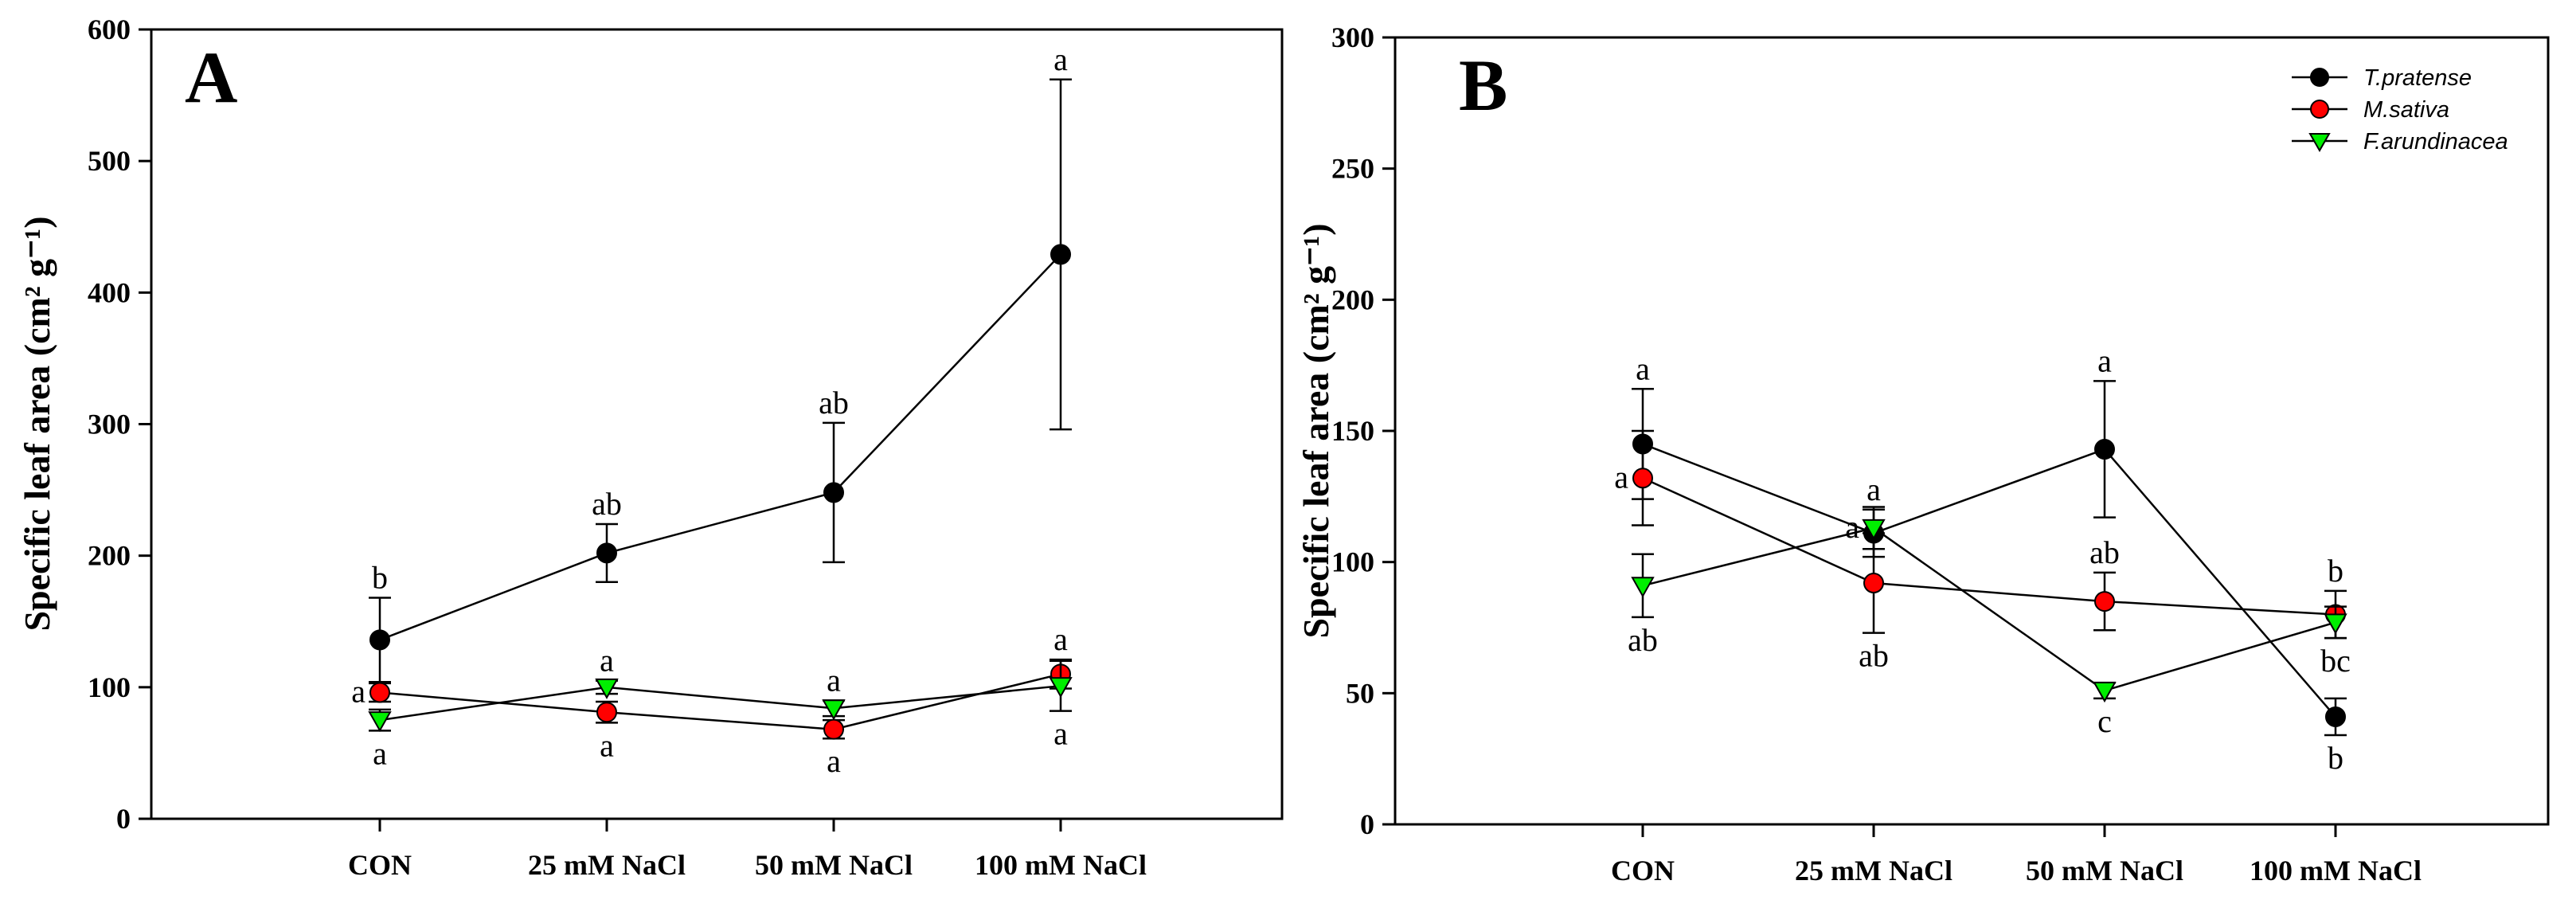 The height and width of the screenshot is (904, 2576). I want to click on legend-label: F.arundinacea, so click(2436, 142).